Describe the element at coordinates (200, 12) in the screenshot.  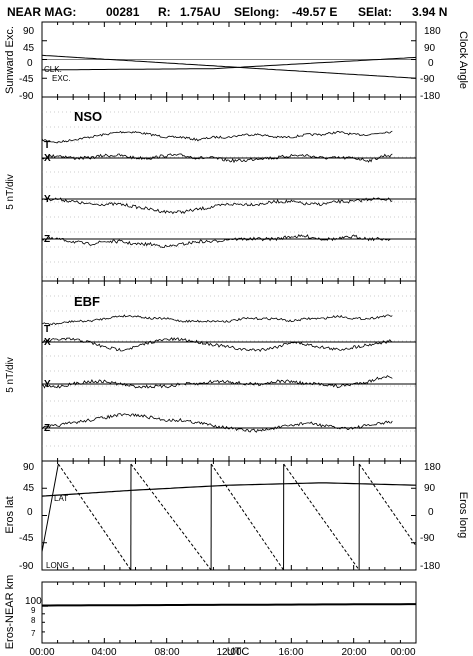
I see `header-r-value: 1.75AU` at that location.